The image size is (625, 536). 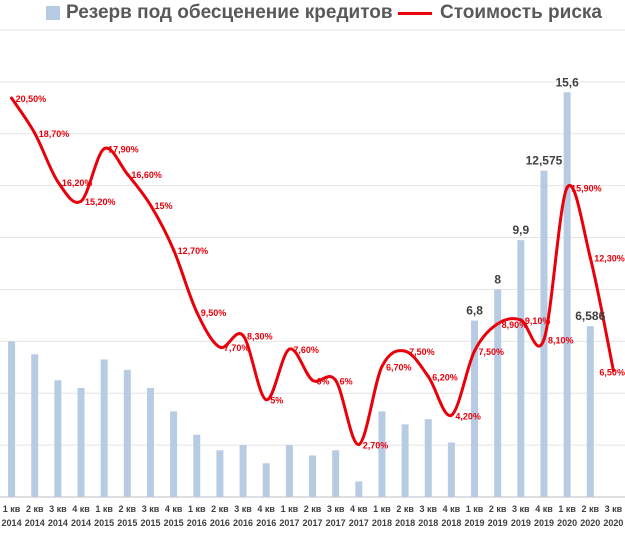 What do you see at coordinates (174, 523) in the screenshot?
I see `x-tick-year-8: 2015` at bounding box center [174, 523].